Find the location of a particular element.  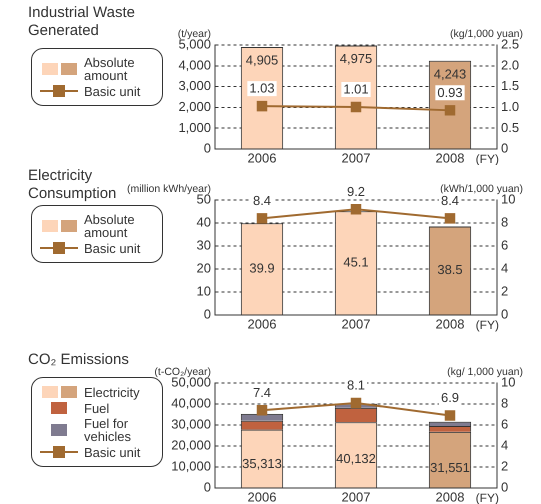

y-tick-label: 3,000 is located at coordinates (194, 86).